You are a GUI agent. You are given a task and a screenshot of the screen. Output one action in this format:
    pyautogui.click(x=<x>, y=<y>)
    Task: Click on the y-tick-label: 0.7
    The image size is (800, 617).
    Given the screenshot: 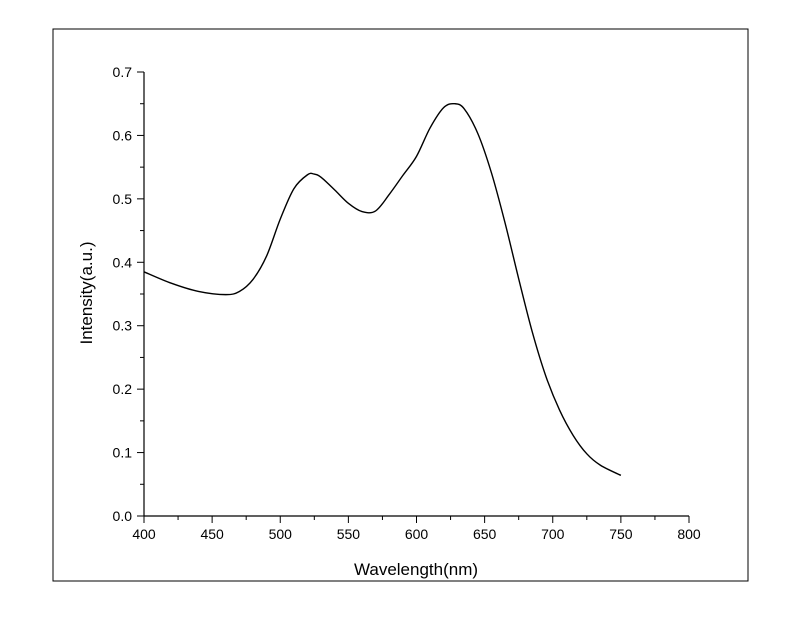 What is the action you would take?
    pyautogui.click(x=123, y=72)
    